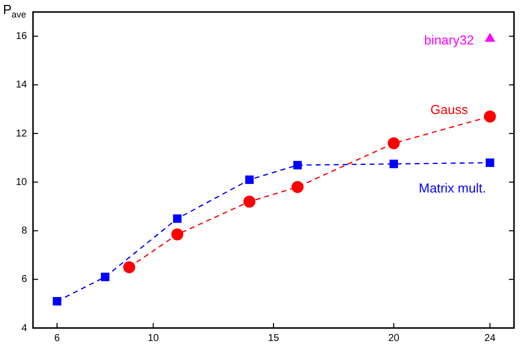  I want to click on y-tick-label: 10, so click(22, 182).